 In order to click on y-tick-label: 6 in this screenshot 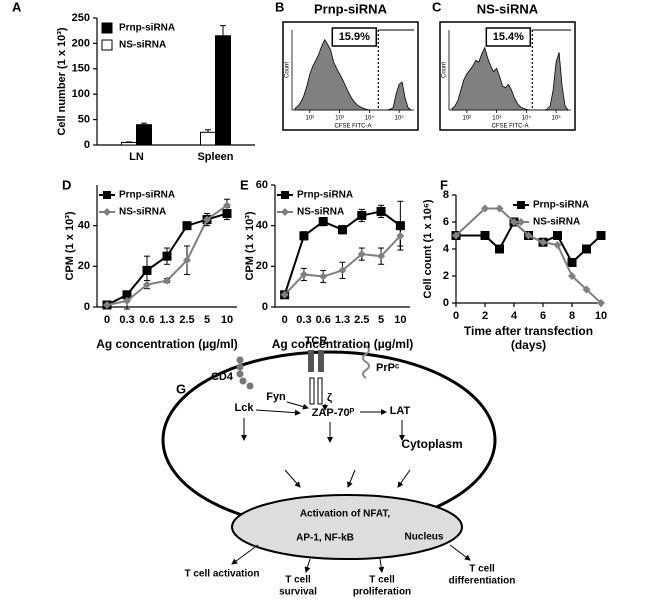, I will do `click(446, 222)`.